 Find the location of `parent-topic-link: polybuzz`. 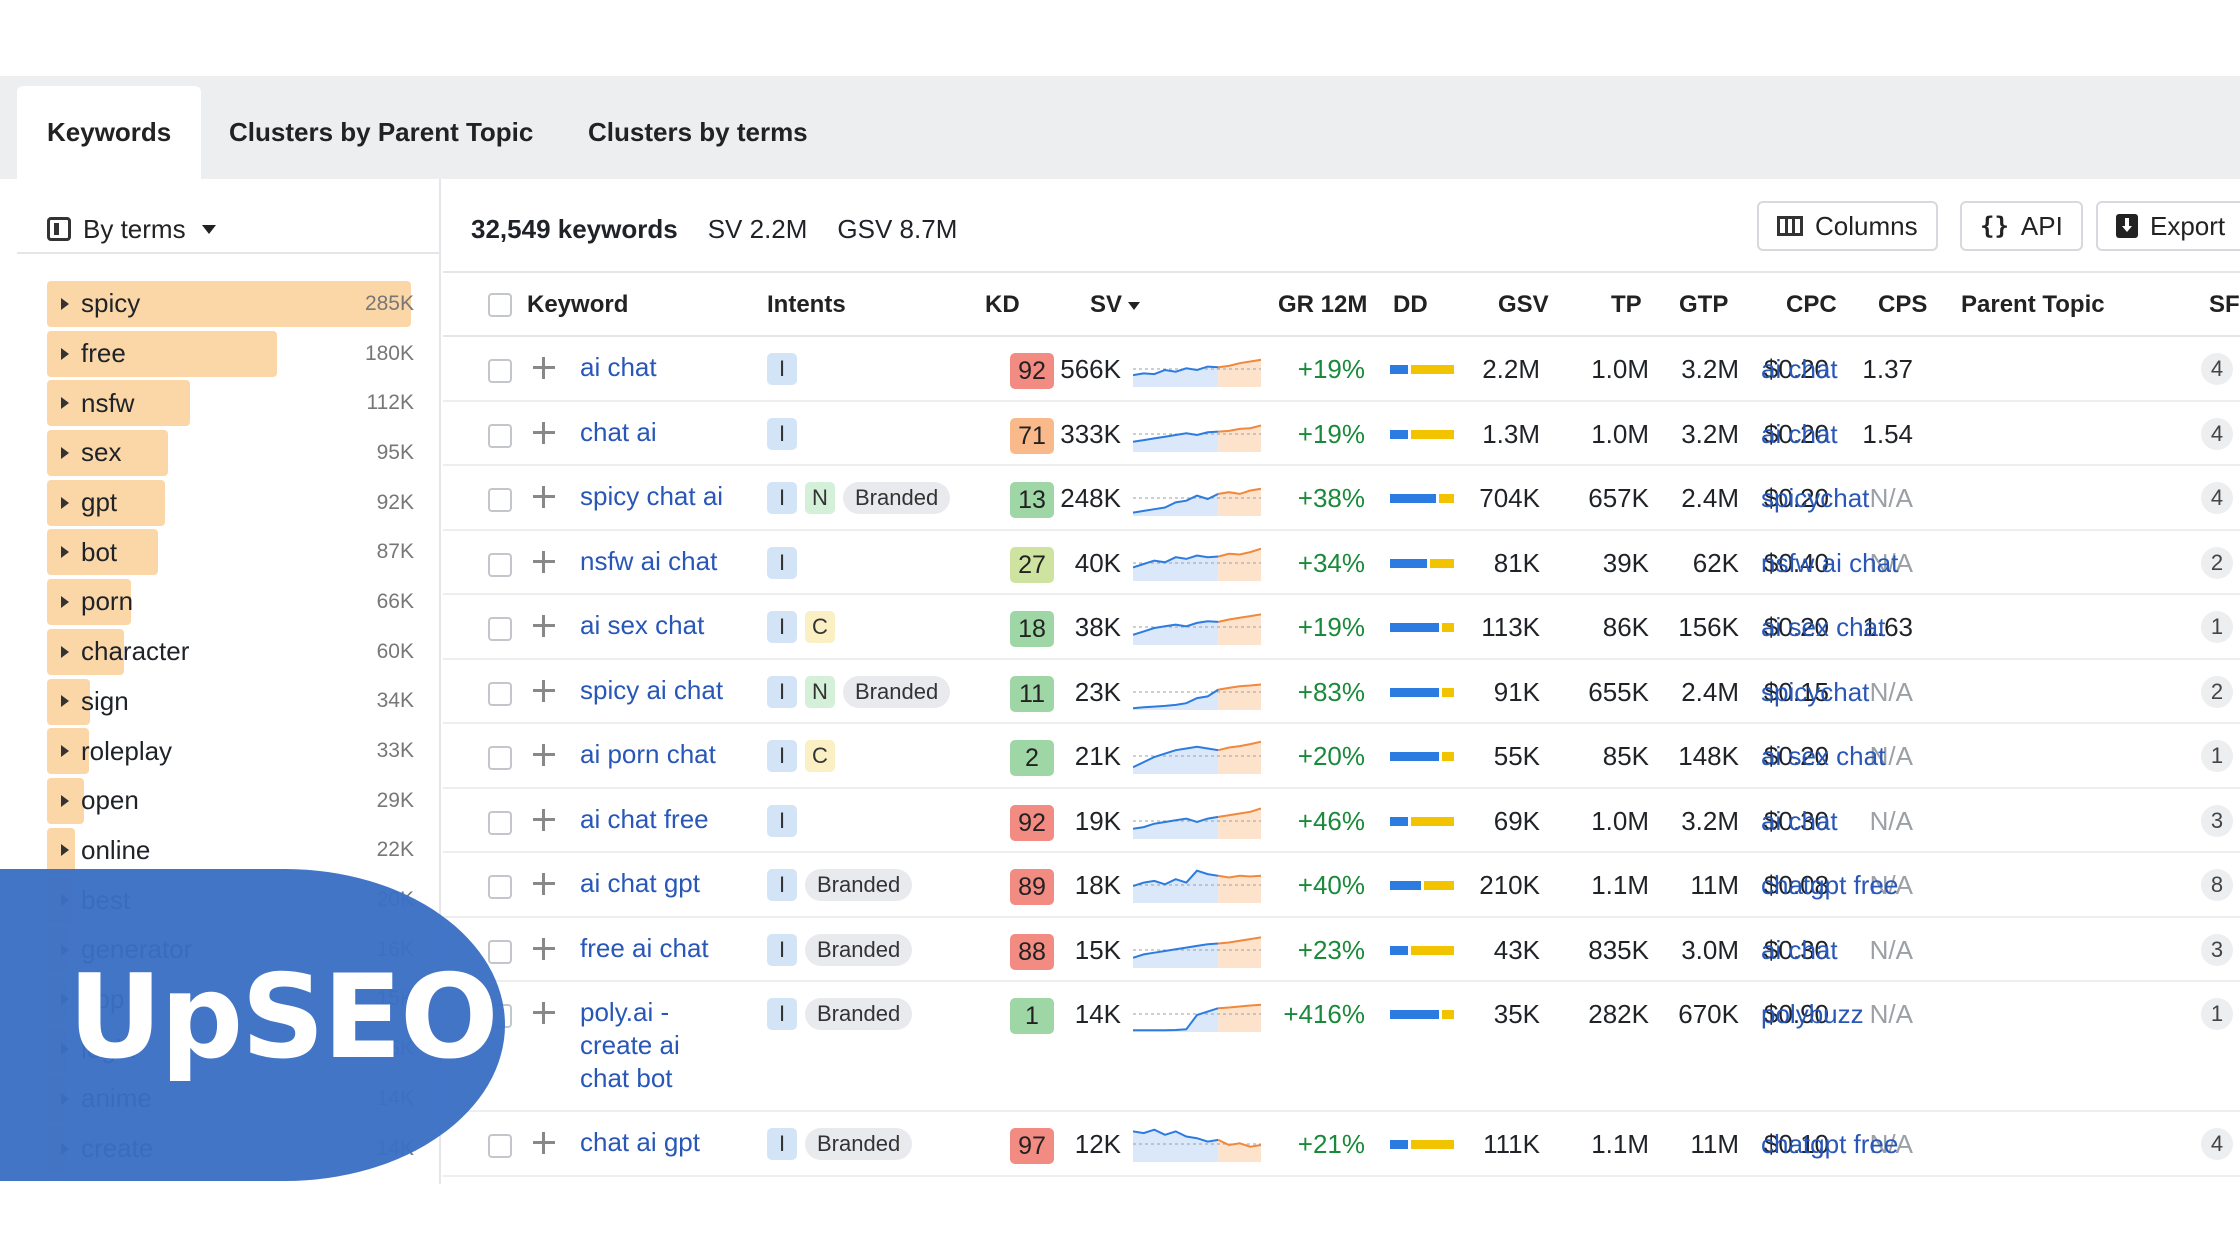

parent-topic-link: polybuzz is located at coordinates (1812, 1014).